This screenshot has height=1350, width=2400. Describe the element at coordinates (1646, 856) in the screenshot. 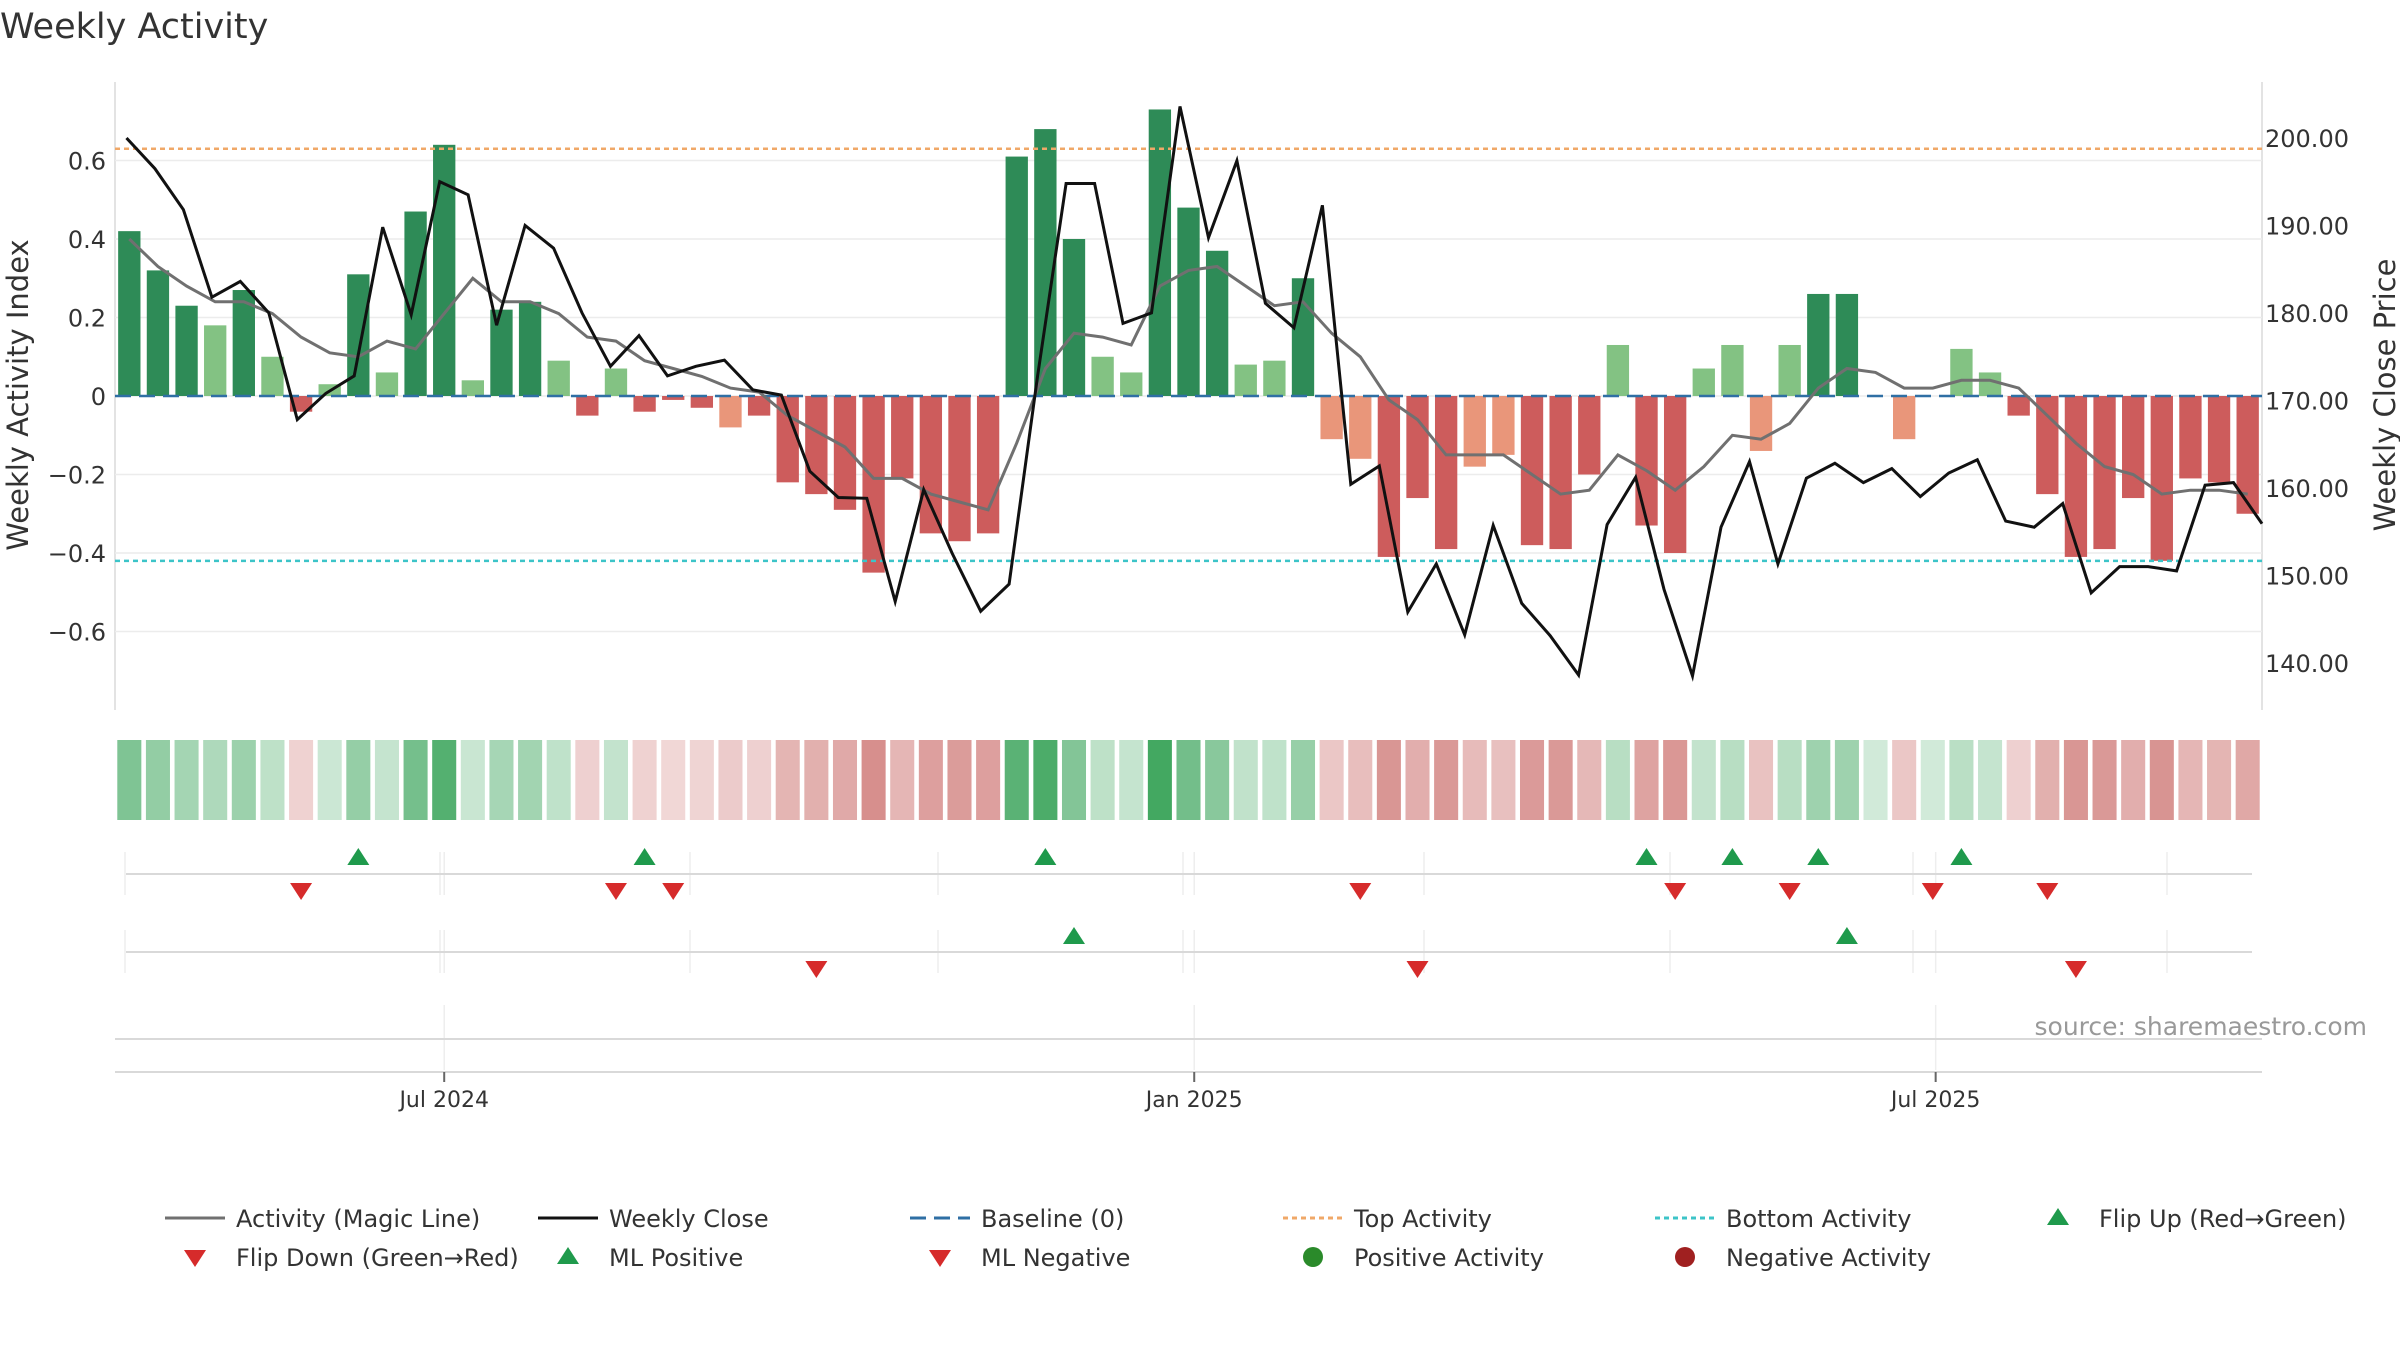

I see `flip-up-marker` at that location.